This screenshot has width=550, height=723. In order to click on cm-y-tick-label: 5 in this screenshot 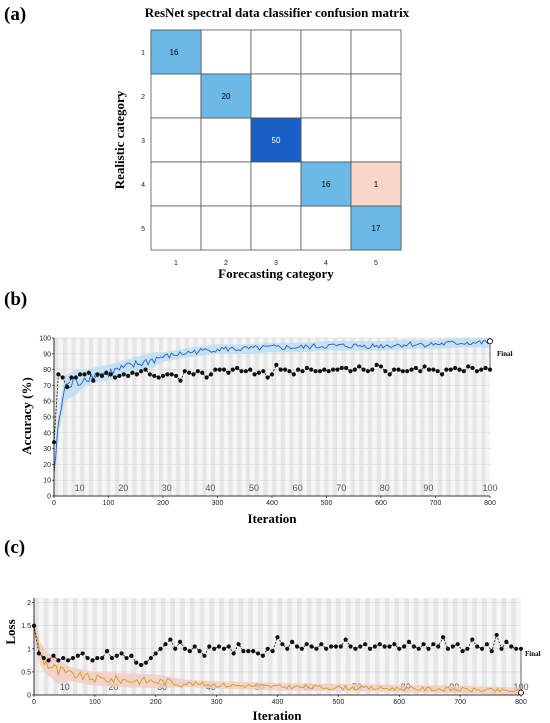, I will do `click(143, 229)`.